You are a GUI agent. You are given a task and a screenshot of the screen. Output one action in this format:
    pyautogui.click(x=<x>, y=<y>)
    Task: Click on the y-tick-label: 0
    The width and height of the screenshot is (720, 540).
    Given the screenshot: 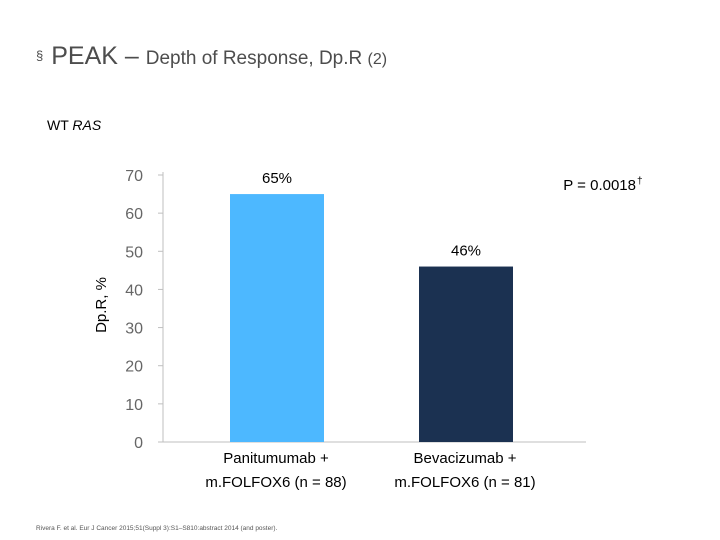 What is the action you would take?
    pyautogui.click(x=138, y=443)
    